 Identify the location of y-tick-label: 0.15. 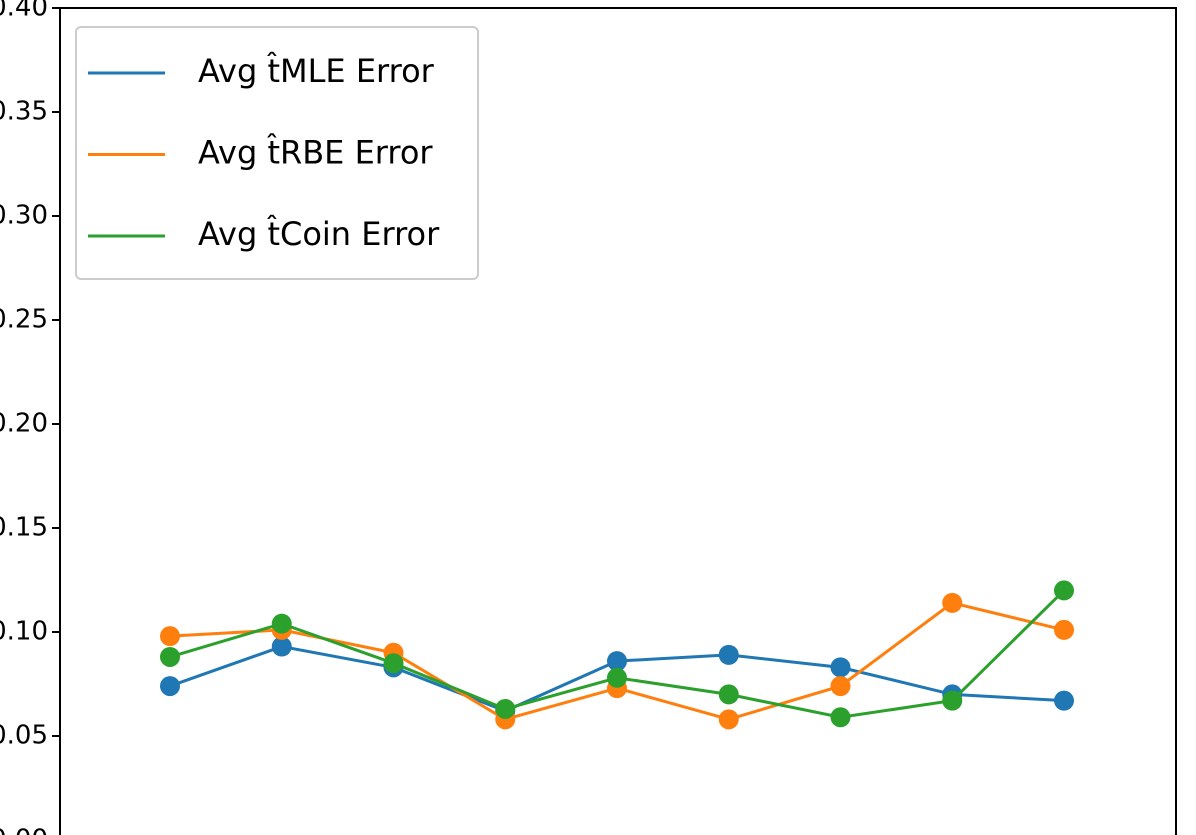
(24, 528).